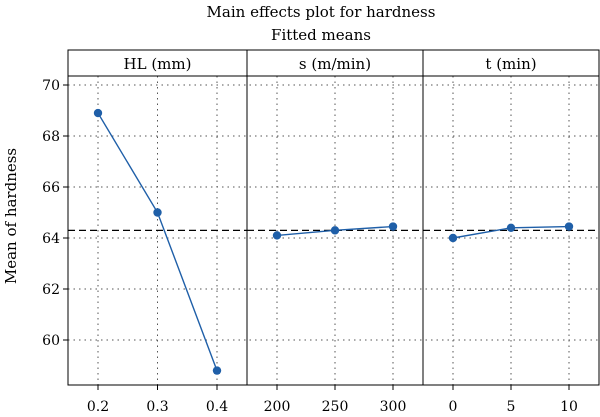 The image size is (600, 417). I want to click on chart-title: Main effects plot for hardness, so click(321, 12).